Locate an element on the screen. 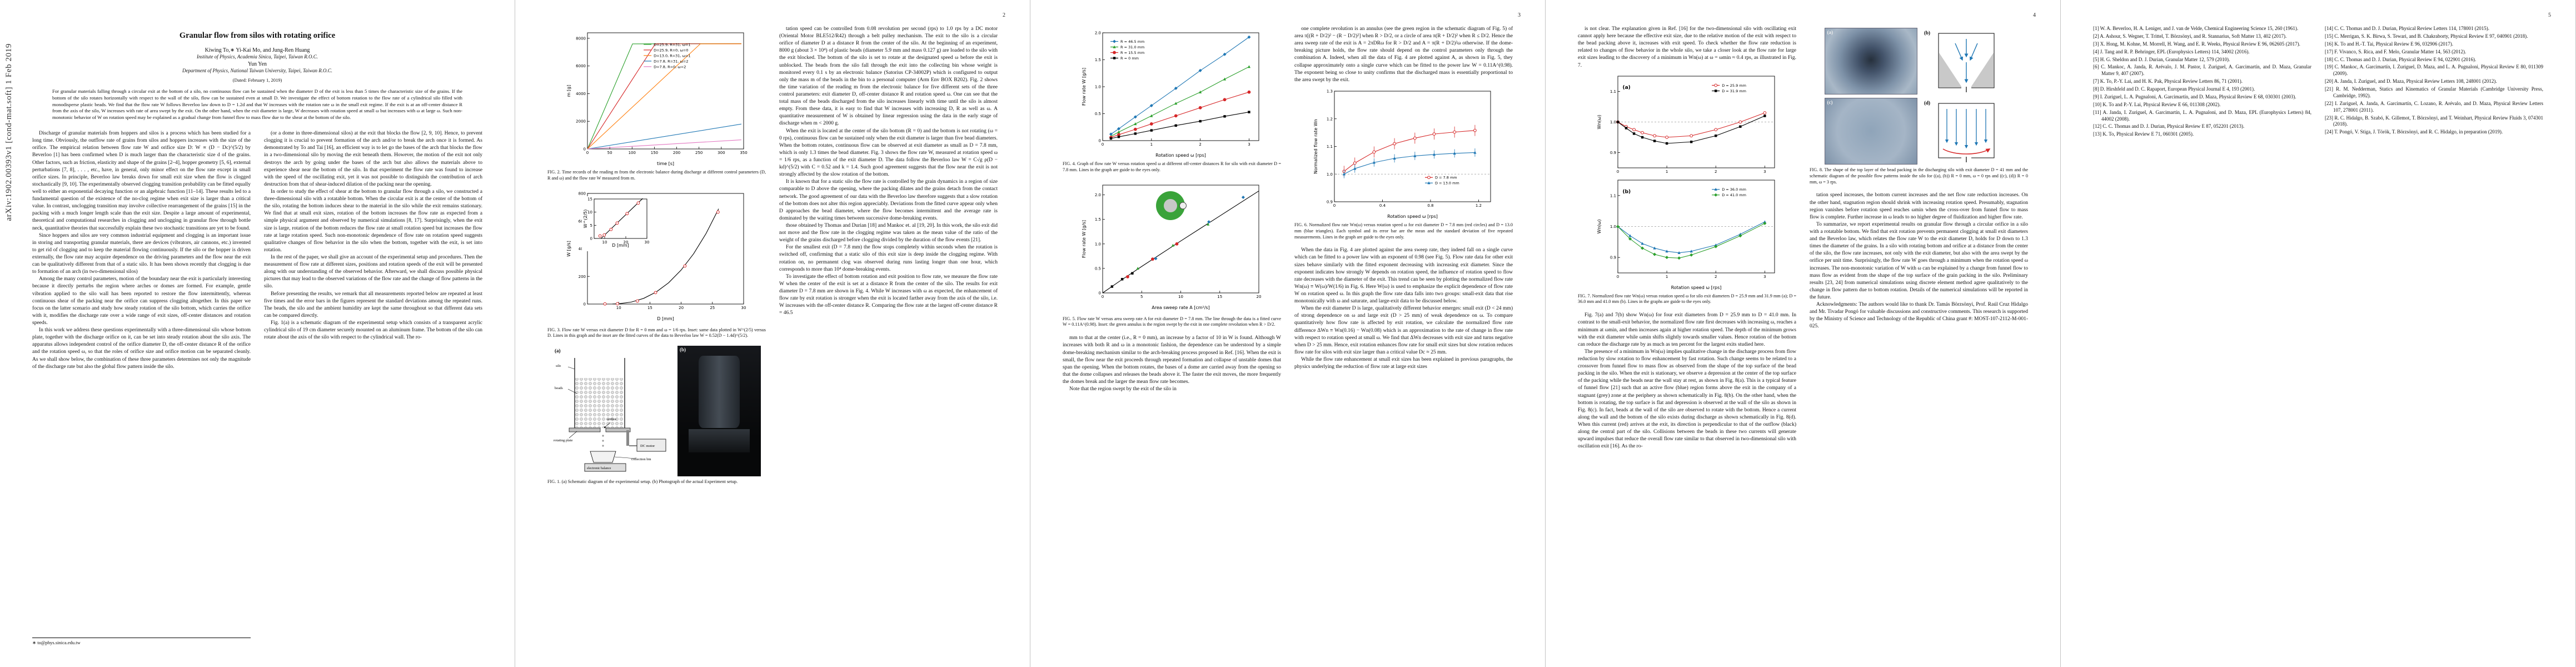 This screenshot has width=2576, height=667. svg-text: R = 15.5 mm is located at coordinates (1132, 53).